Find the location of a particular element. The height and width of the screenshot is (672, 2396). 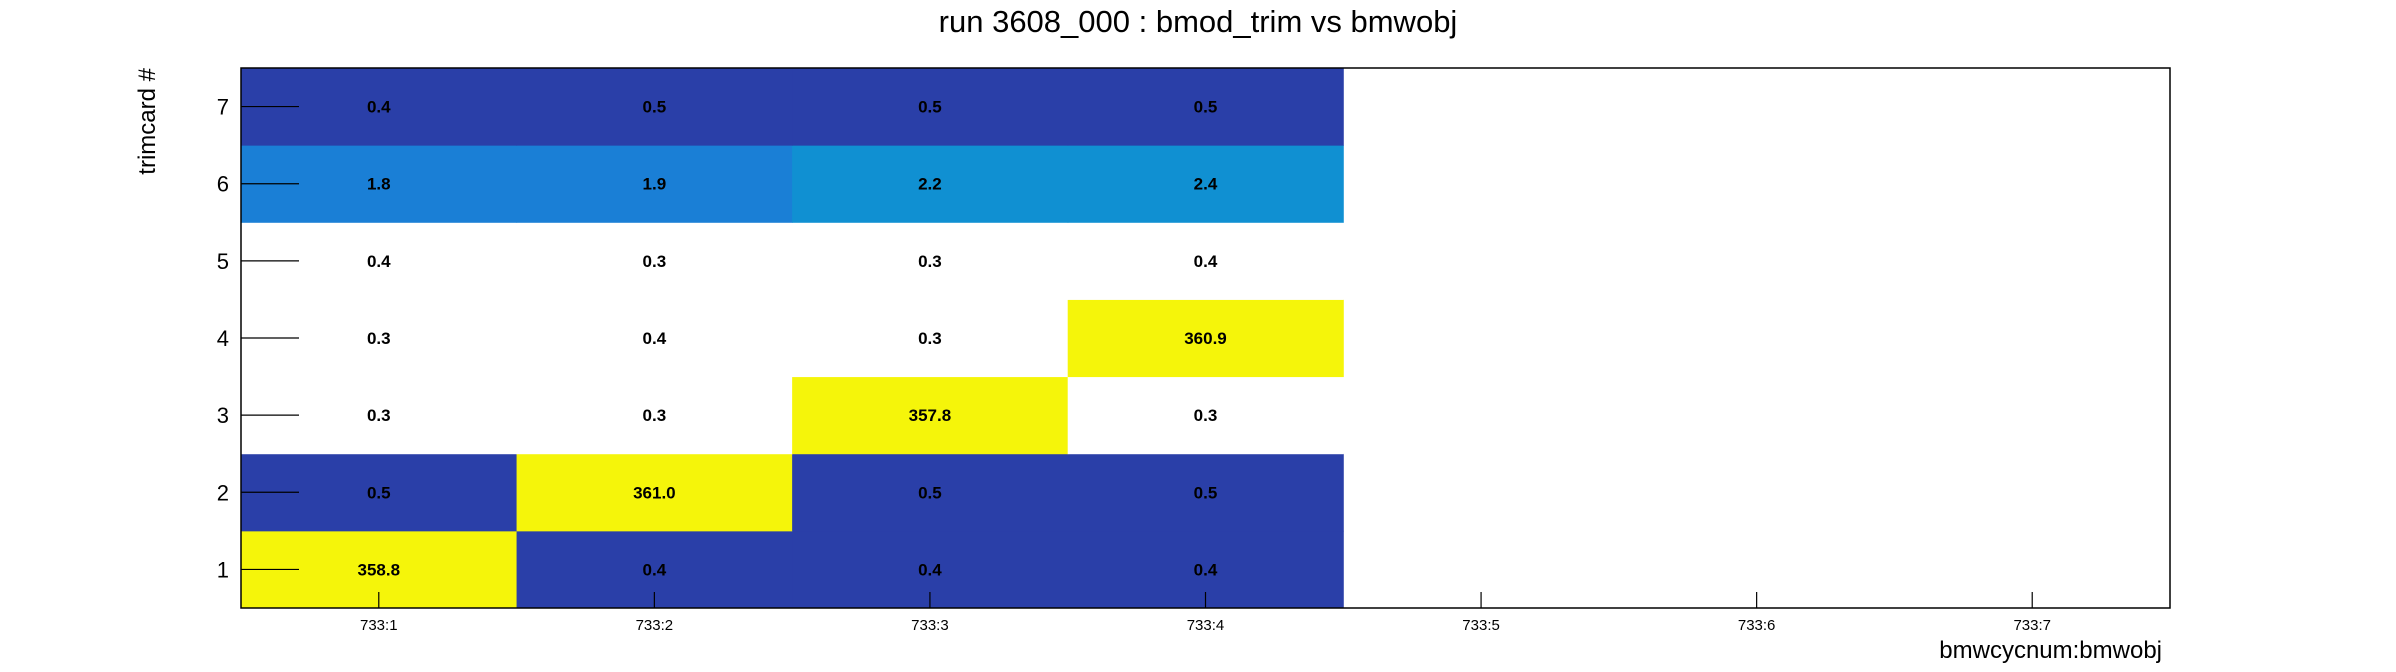

cell-value-label: 360.9 is located at coordinates (1205, 338).